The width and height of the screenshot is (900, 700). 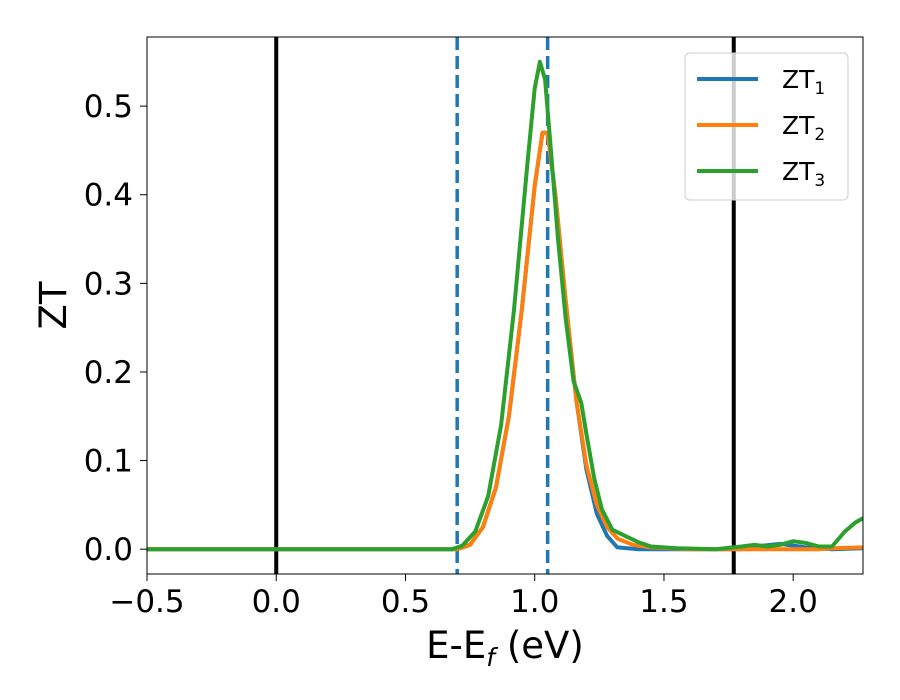 What do you see at coordinates (505, 648) in the screenshot?
I see `x-axis-label: E-Ef (eV)` at bounding box center [505, 648].